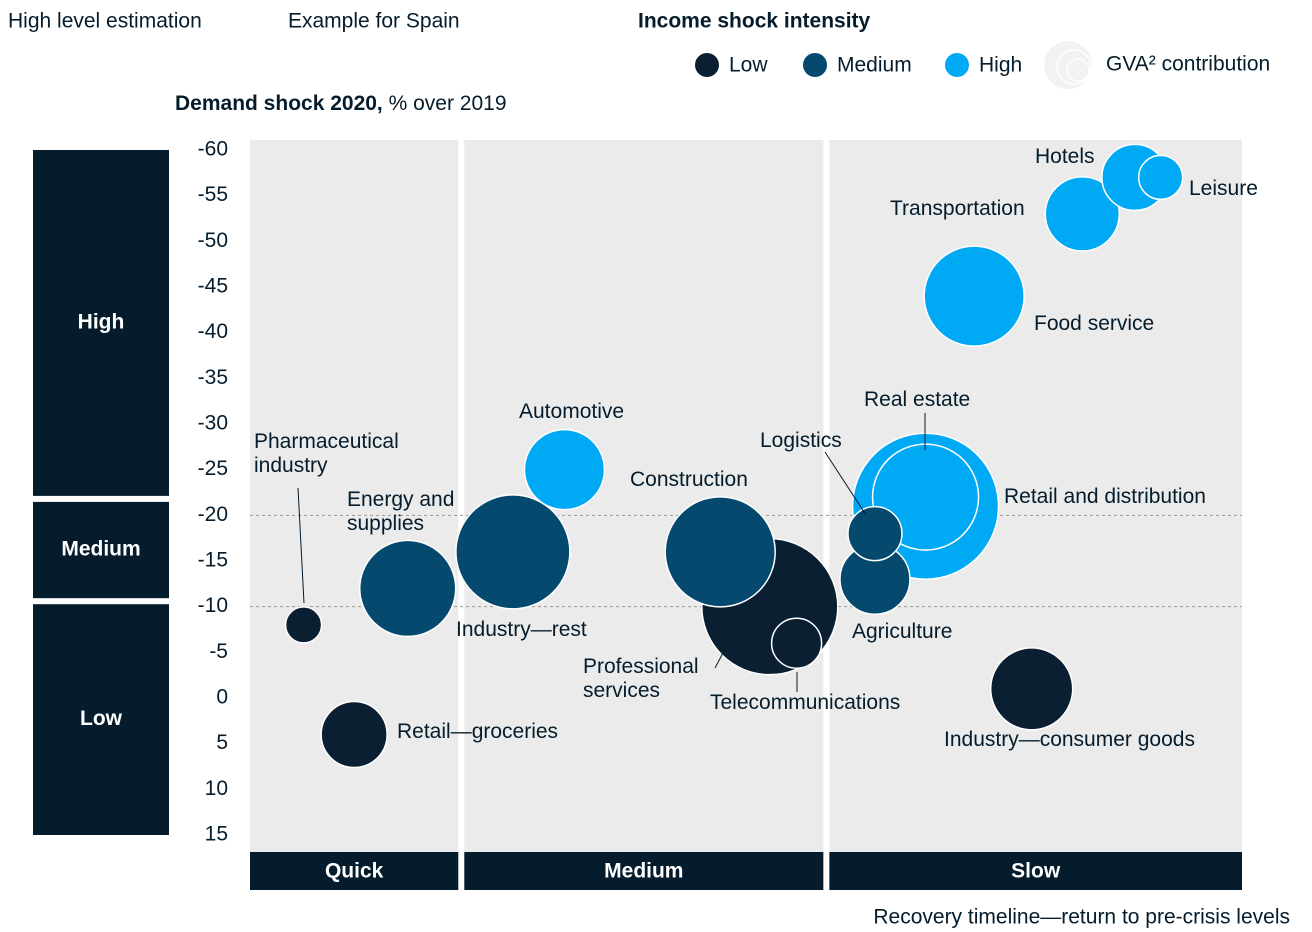  What do you see at coordinates (279, 103) in the screenshot?
I see `y-label-bold: Demand shock 2020,` at bounding box center [279, 103].